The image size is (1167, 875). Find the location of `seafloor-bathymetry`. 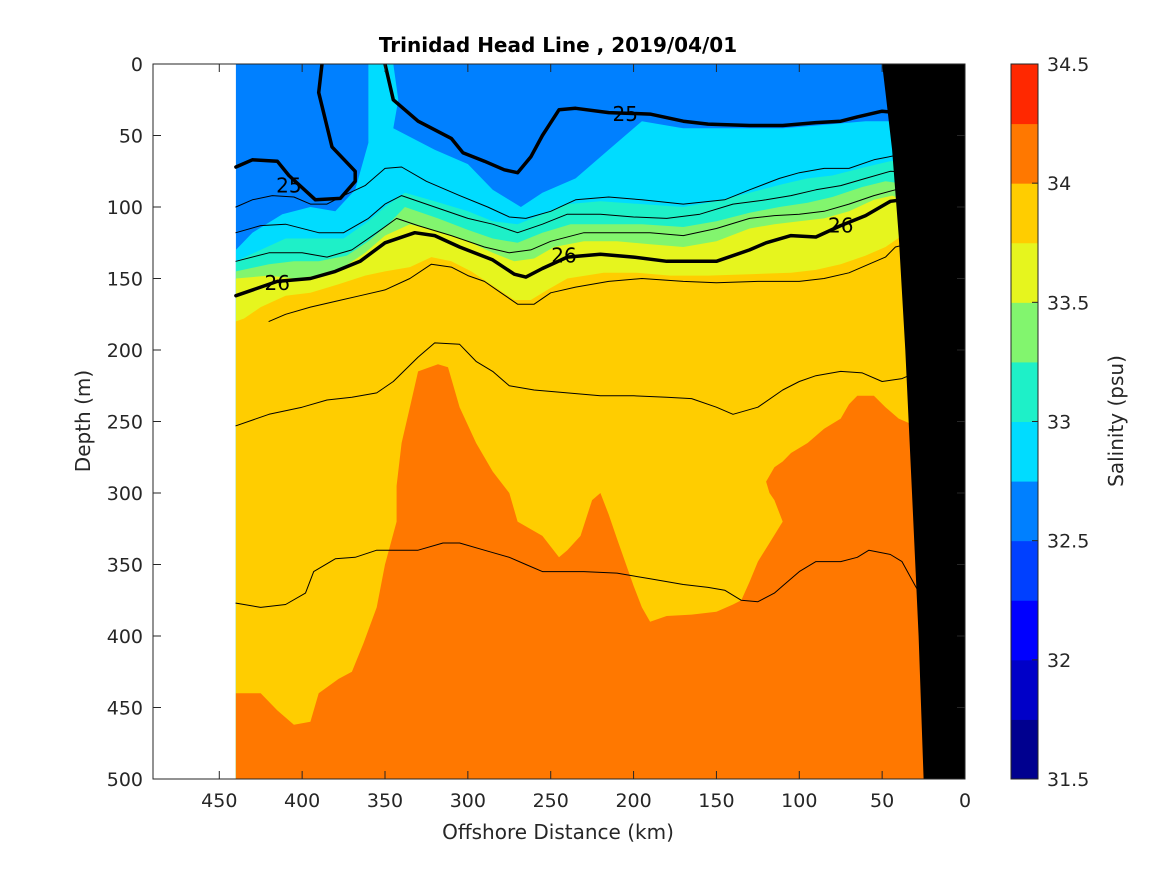

seafloor-bathymetry is located at coordinates (923, 421).